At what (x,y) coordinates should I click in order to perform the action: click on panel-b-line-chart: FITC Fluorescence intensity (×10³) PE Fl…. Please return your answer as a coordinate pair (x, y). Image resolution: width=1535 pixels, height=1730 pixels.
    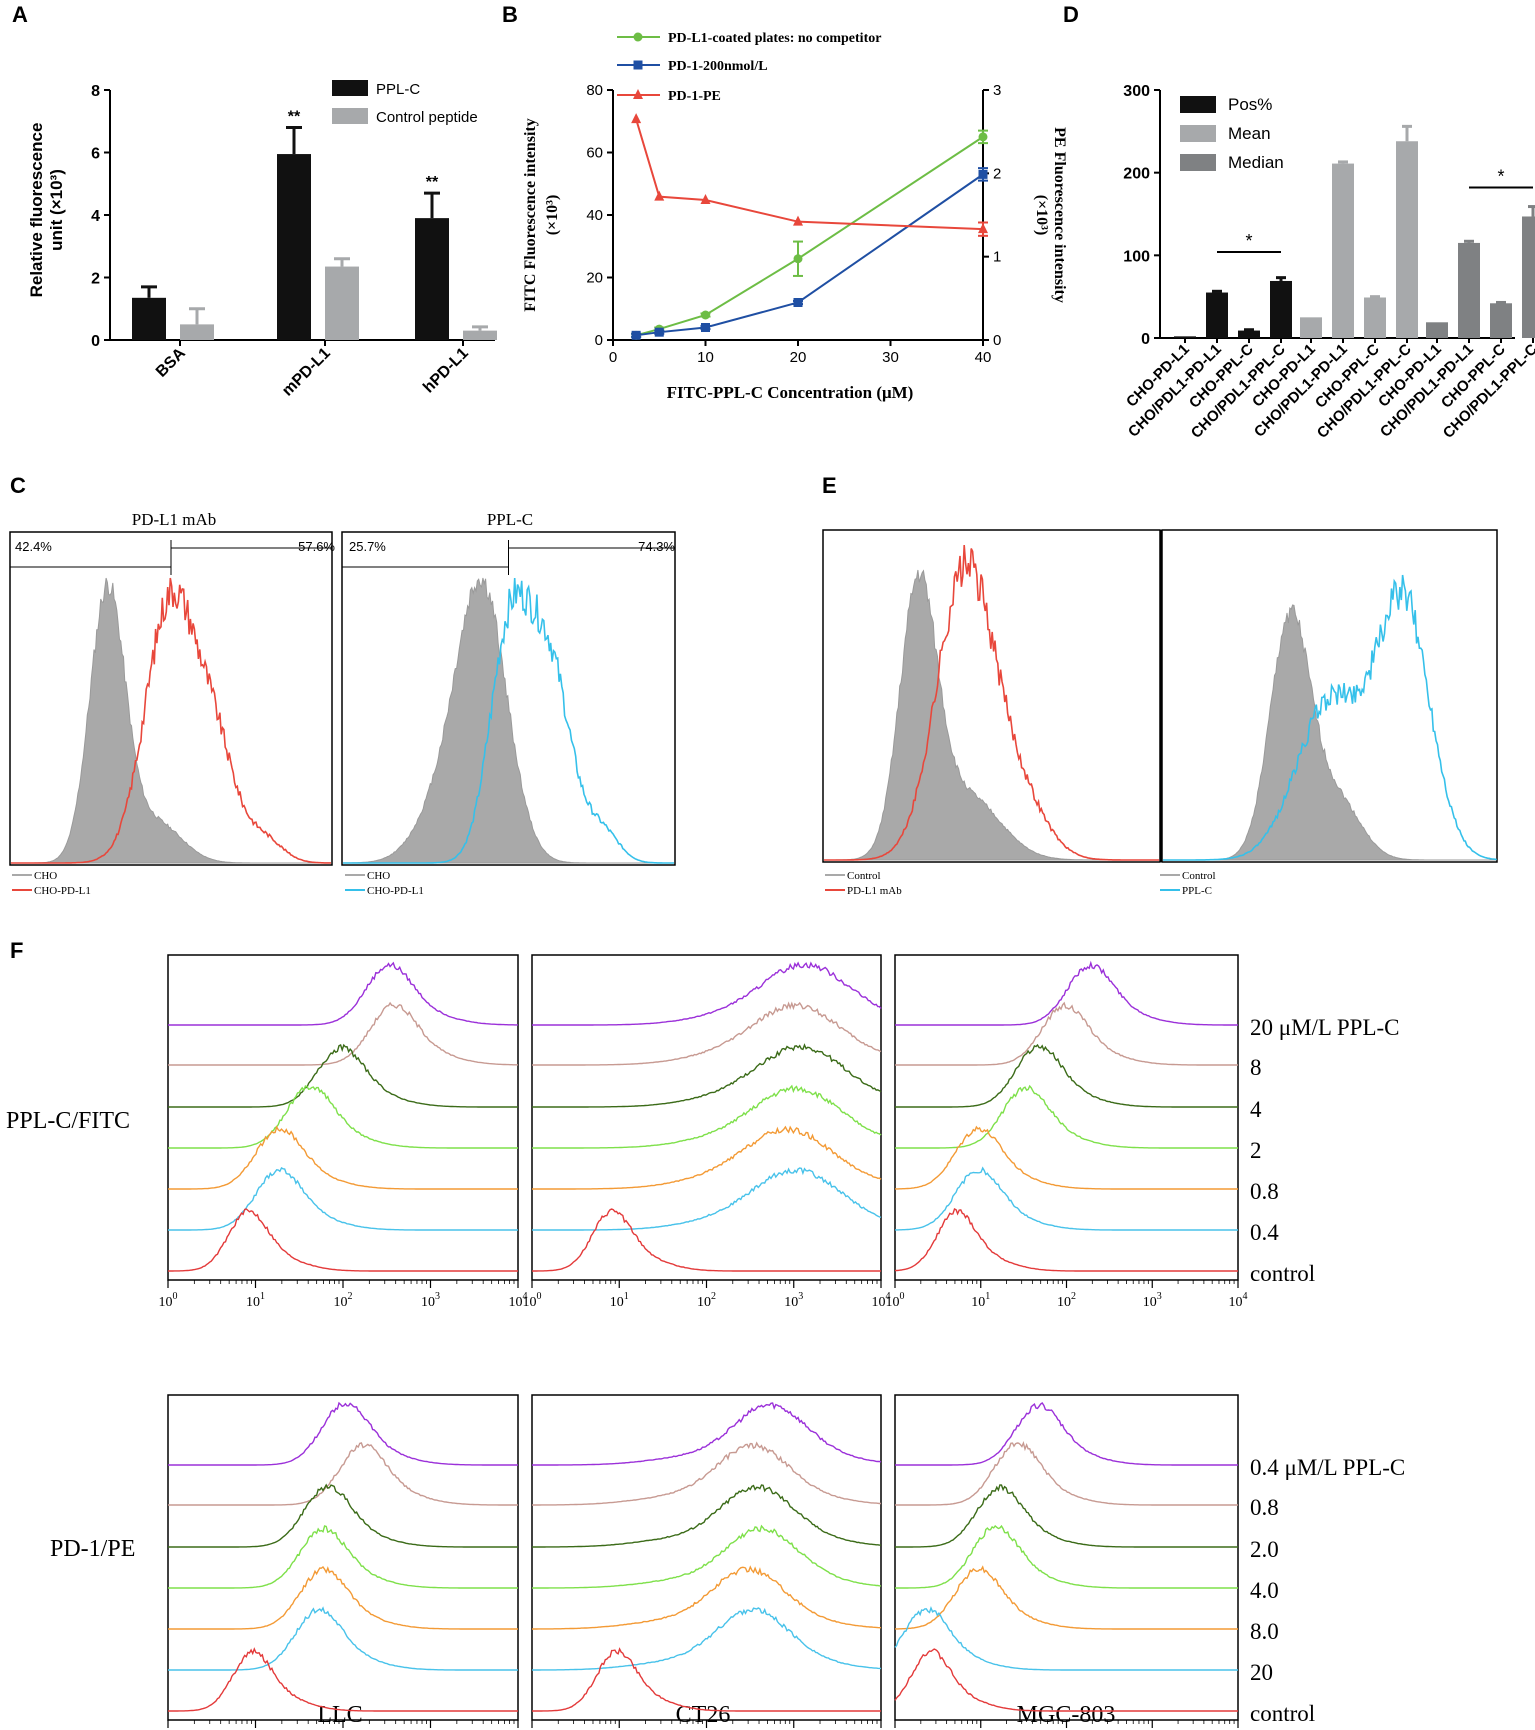
    Looking at the image, I should click on (795, 216).